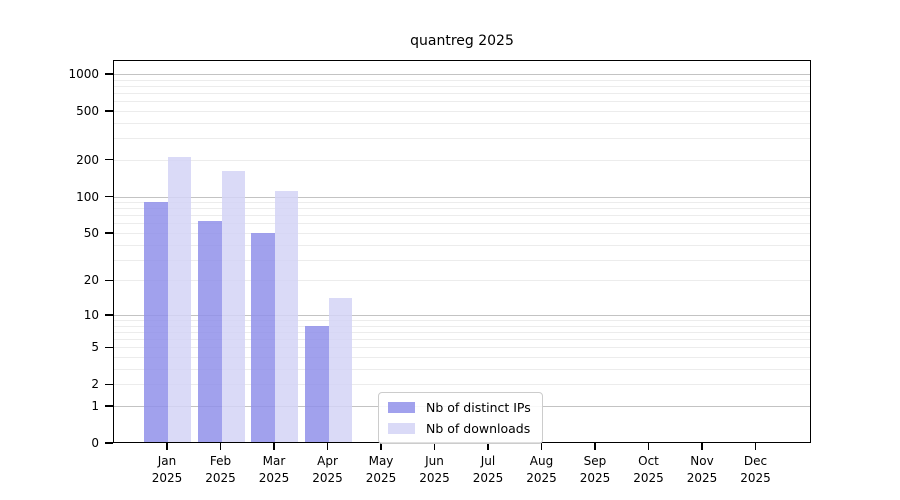  I want to click on bar-distinct-ips-mar, so click(263, 338).